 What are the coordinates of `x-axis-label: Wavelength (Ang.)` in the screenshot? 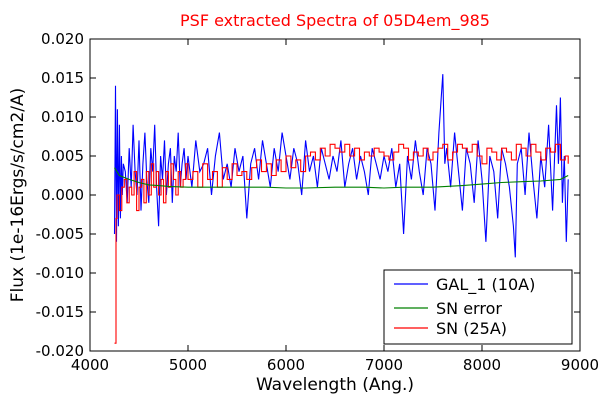 It's located at (335, 385).